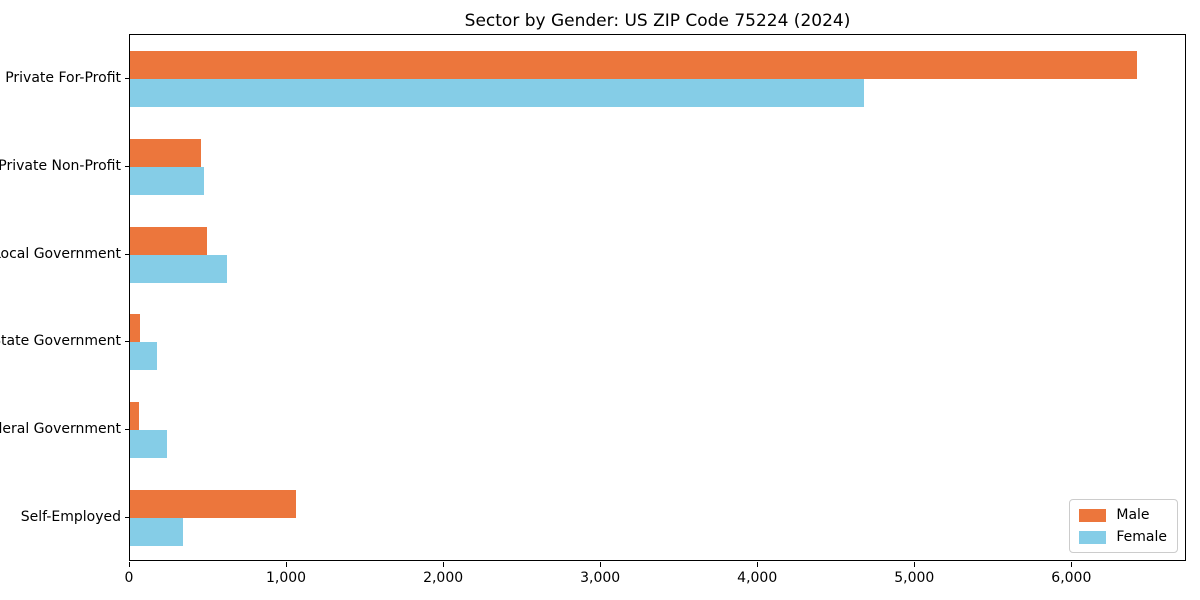 Image resolution: width=1200 pixels, height=600 pixels. Describe the element at coordinates (1071, 578) in the screenshot. I see `x-tick-label: 6,000` at that location.